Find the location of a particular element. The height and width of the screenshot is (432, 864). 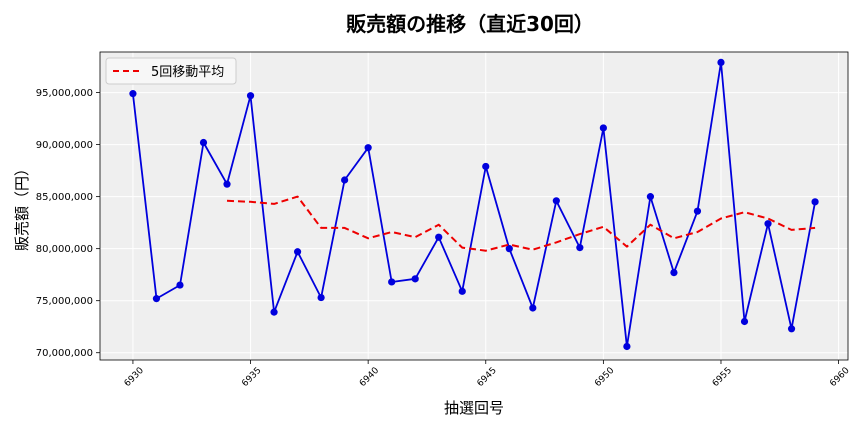

x-tick-label: 6950 is located at coordinates (604, 377).